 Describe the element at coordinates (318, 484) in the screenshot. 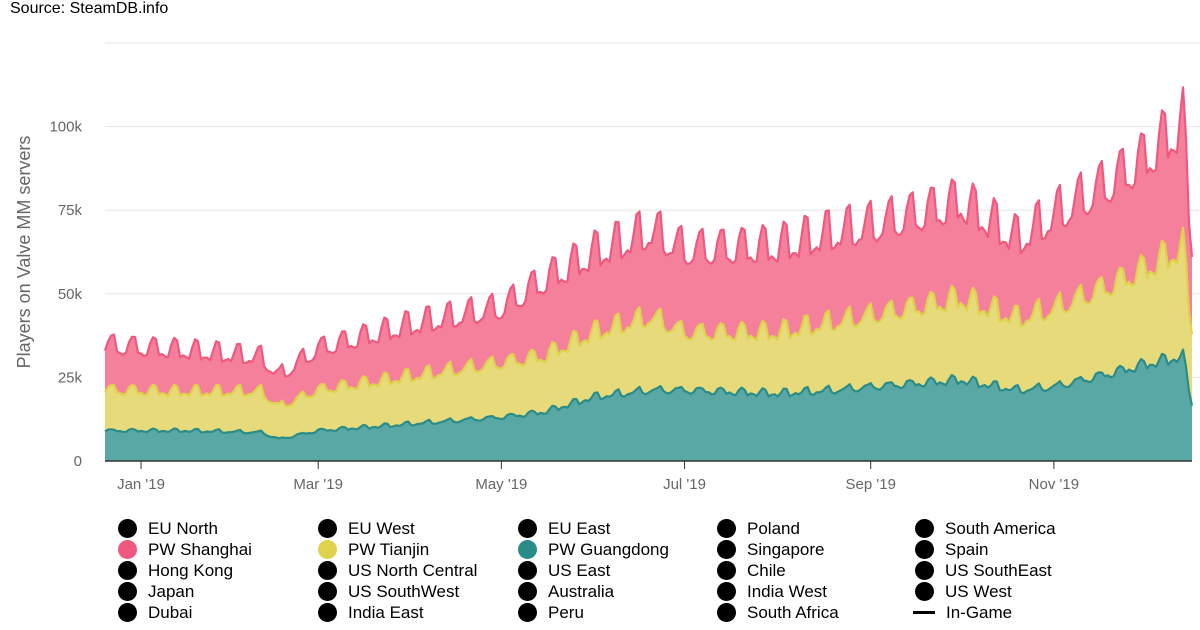

I see `x-tick-label: Mar '19` at that location.